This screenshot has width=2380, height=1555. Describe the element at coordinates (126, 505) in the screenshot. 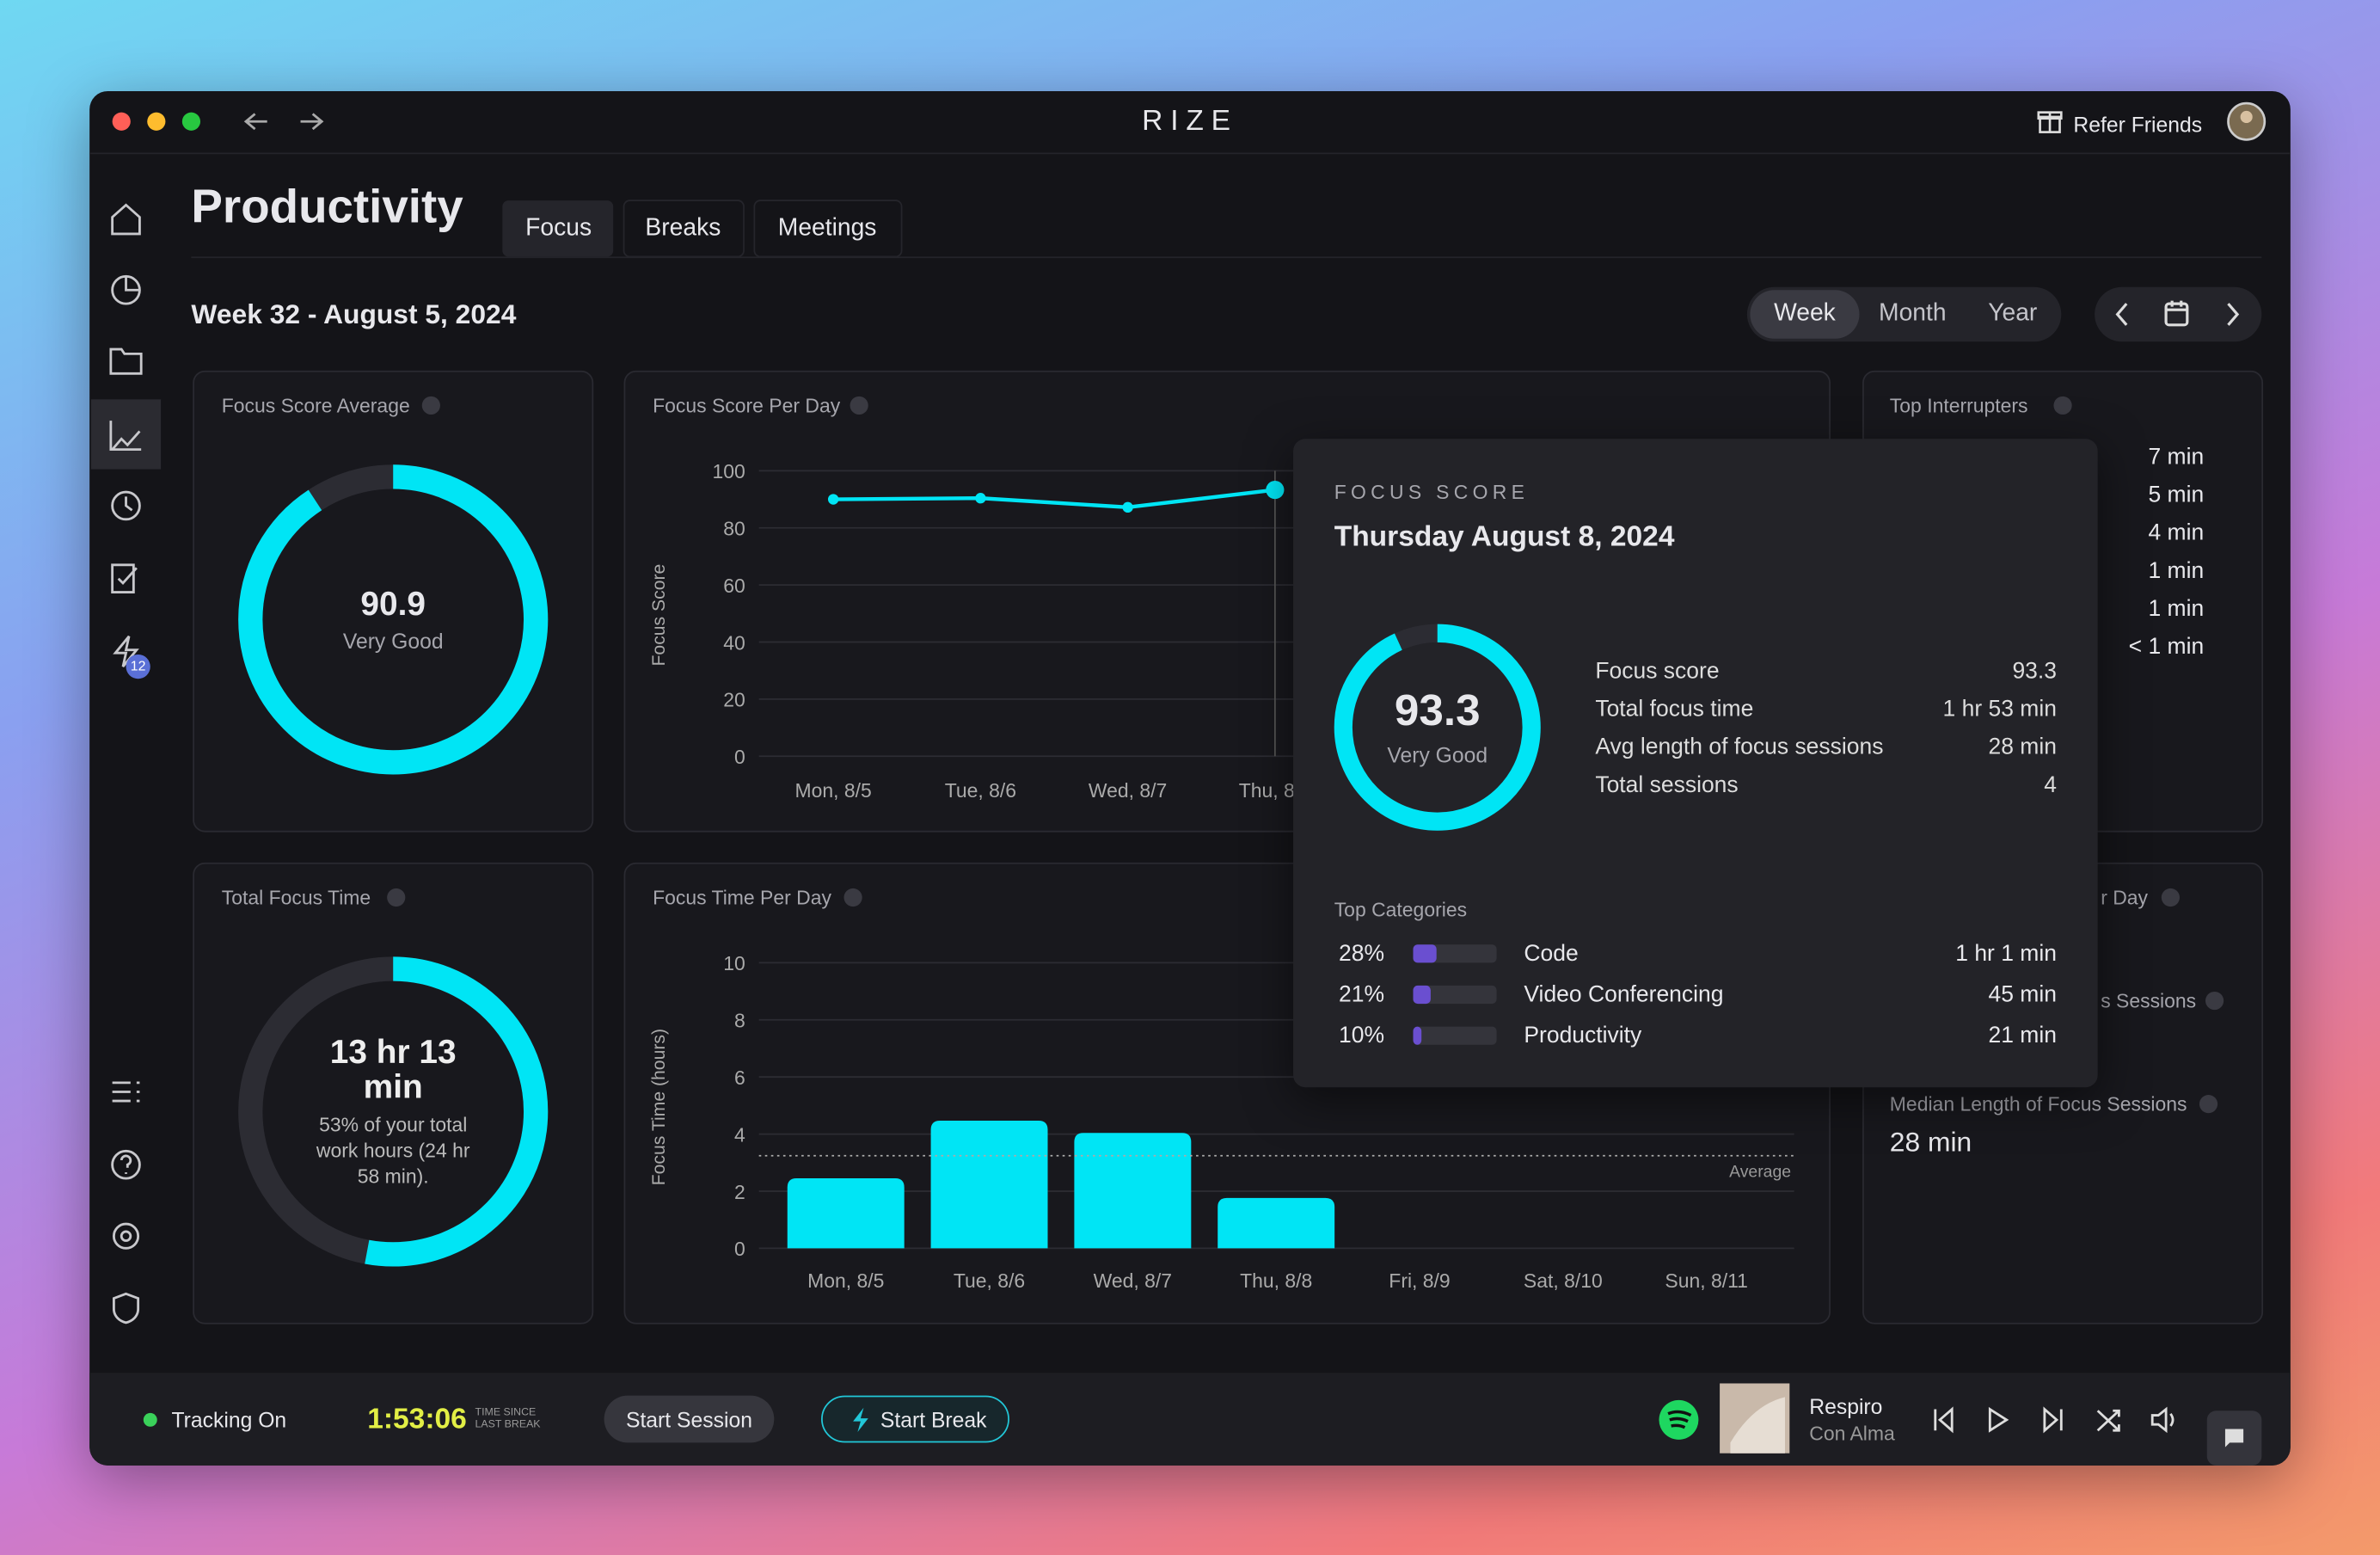

I see `history-icon` at that location.